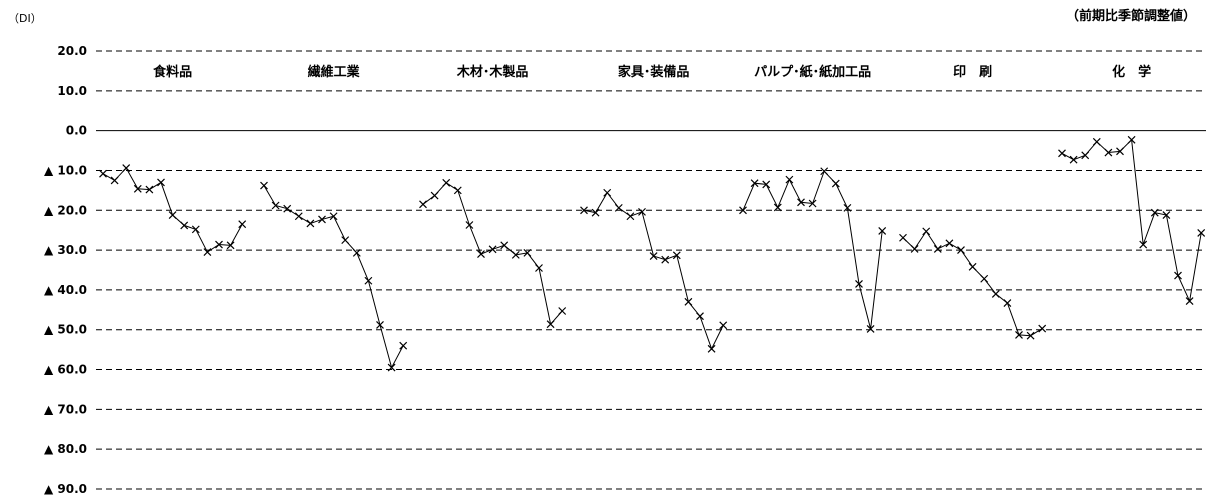 This screenshot has height=499, width=1206. I want to click on series-name-label: 繊維工業, so click(334, 72).